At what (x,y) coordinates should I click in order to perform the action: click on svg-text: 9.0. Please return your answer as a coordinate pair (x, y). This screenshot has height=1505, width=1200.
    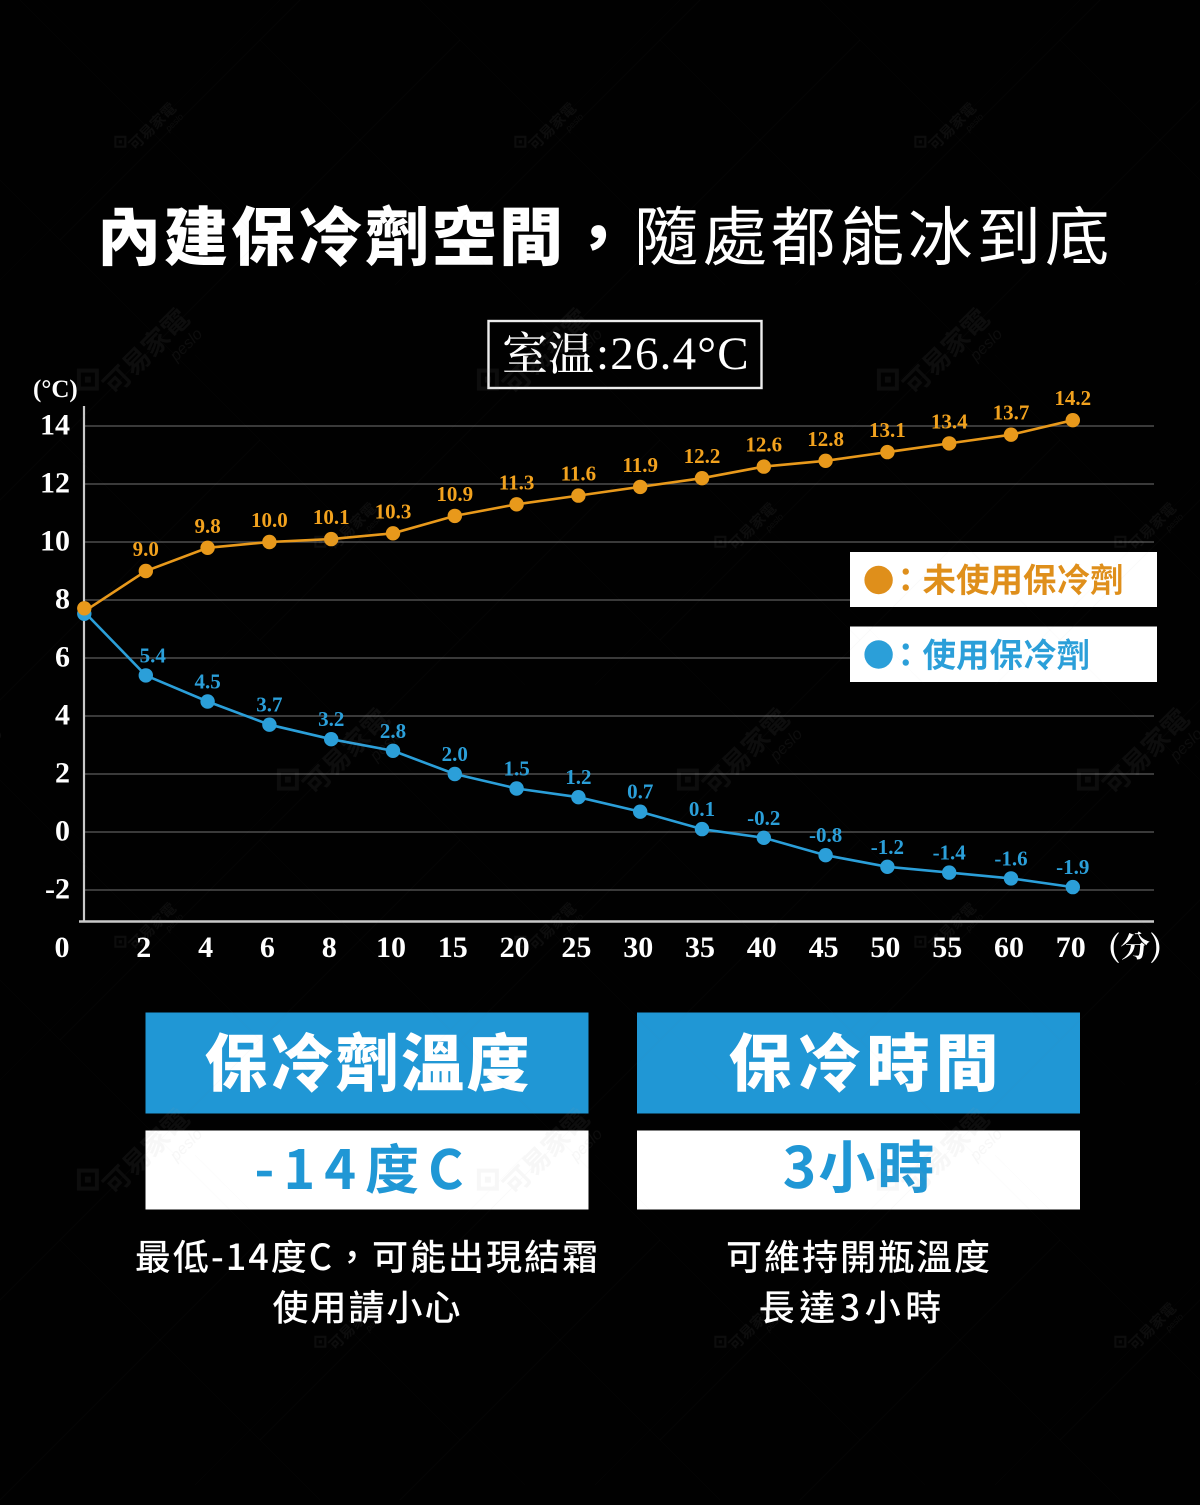
    Looking at the image, I should click on (146, 549).